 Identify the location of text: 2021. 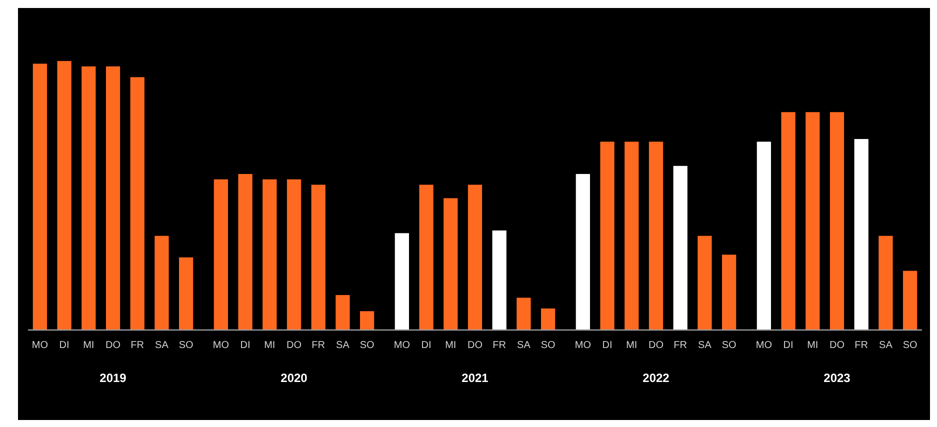
(475, 378).